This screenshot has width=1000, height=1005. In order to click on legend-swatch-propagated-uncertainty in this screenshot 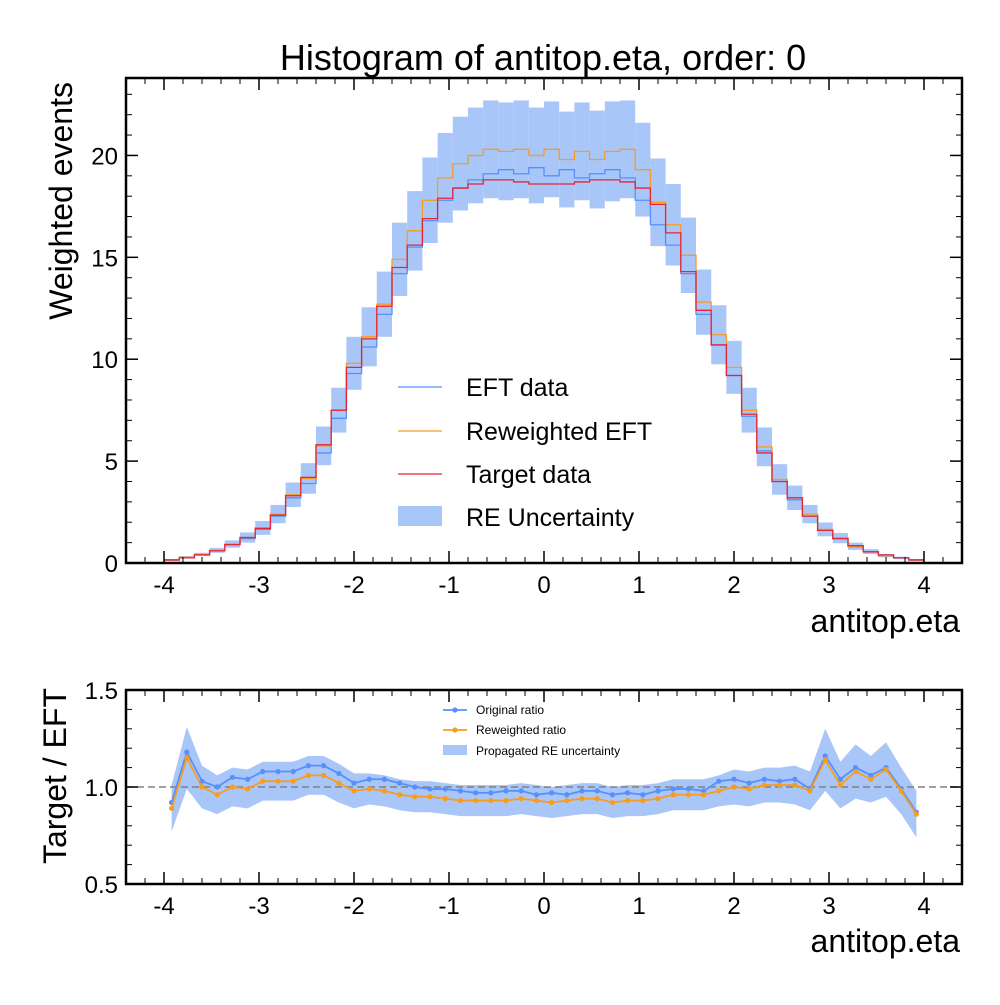, I will do `click(455, 750)`.